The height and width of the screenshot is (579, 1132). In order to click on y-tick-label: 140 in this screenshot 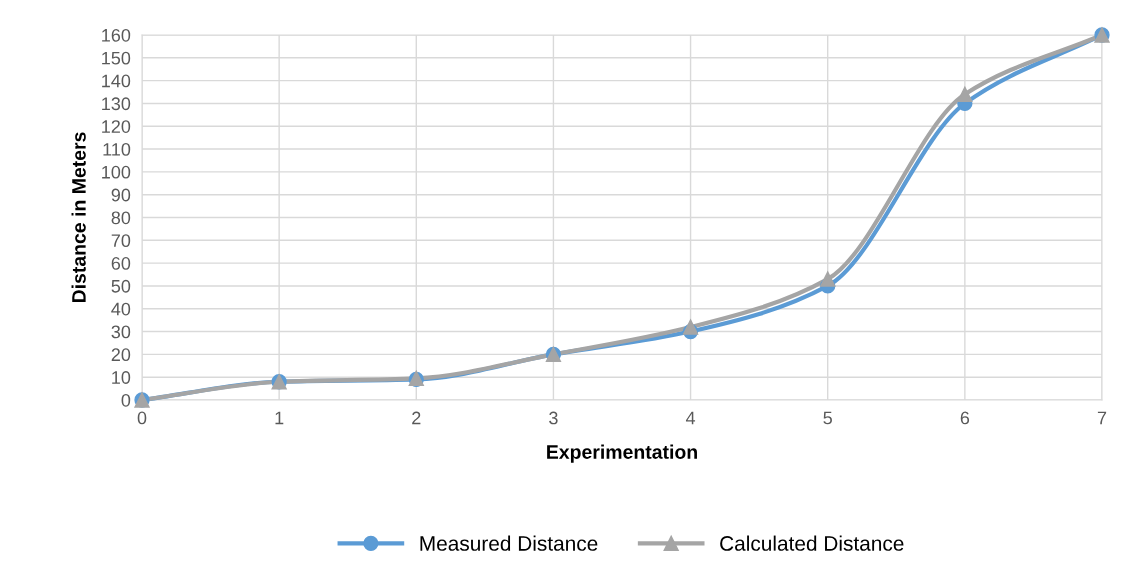, I will do `click(116, 81)`.